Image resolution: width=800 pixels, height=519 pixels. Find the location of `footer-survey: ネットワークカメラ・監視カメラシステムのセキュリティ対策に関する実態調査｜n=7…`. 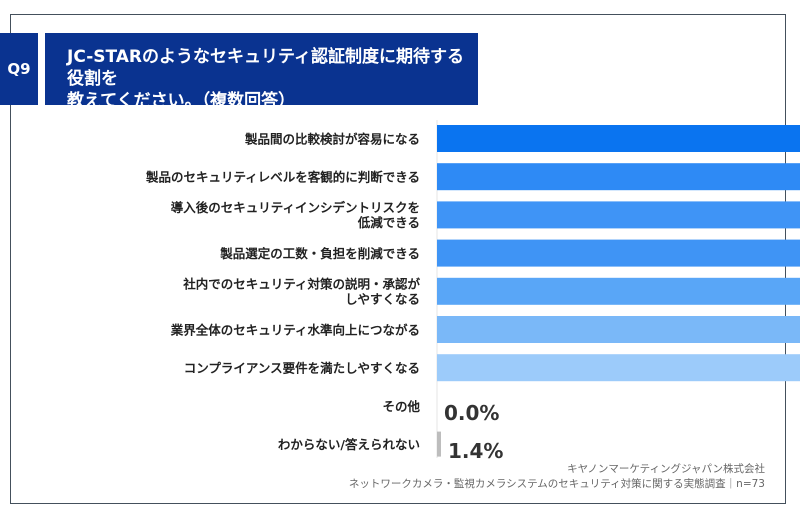

footer-survey: ネットワークカメラ・監視カメラシステムのセキュリティ対策に関する実態調査｜n=7… is located at coordinates (556, 484).